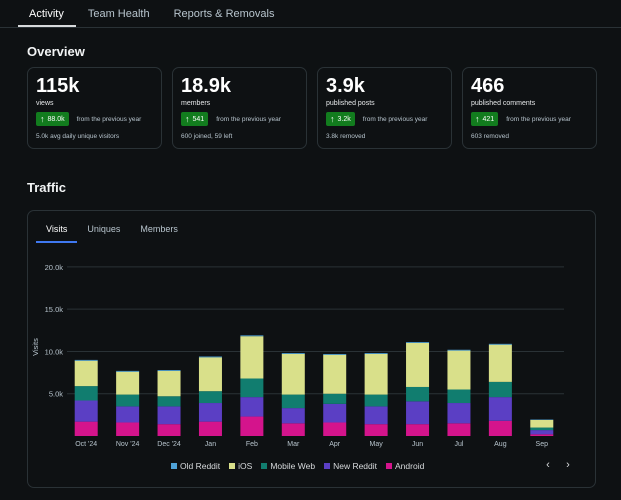 The height and width of the screenshot is (500, 621). What do you see at coordinates (196, 103) in the screenshot?
I see `stat-label: members` at bounding box center [196, 103].